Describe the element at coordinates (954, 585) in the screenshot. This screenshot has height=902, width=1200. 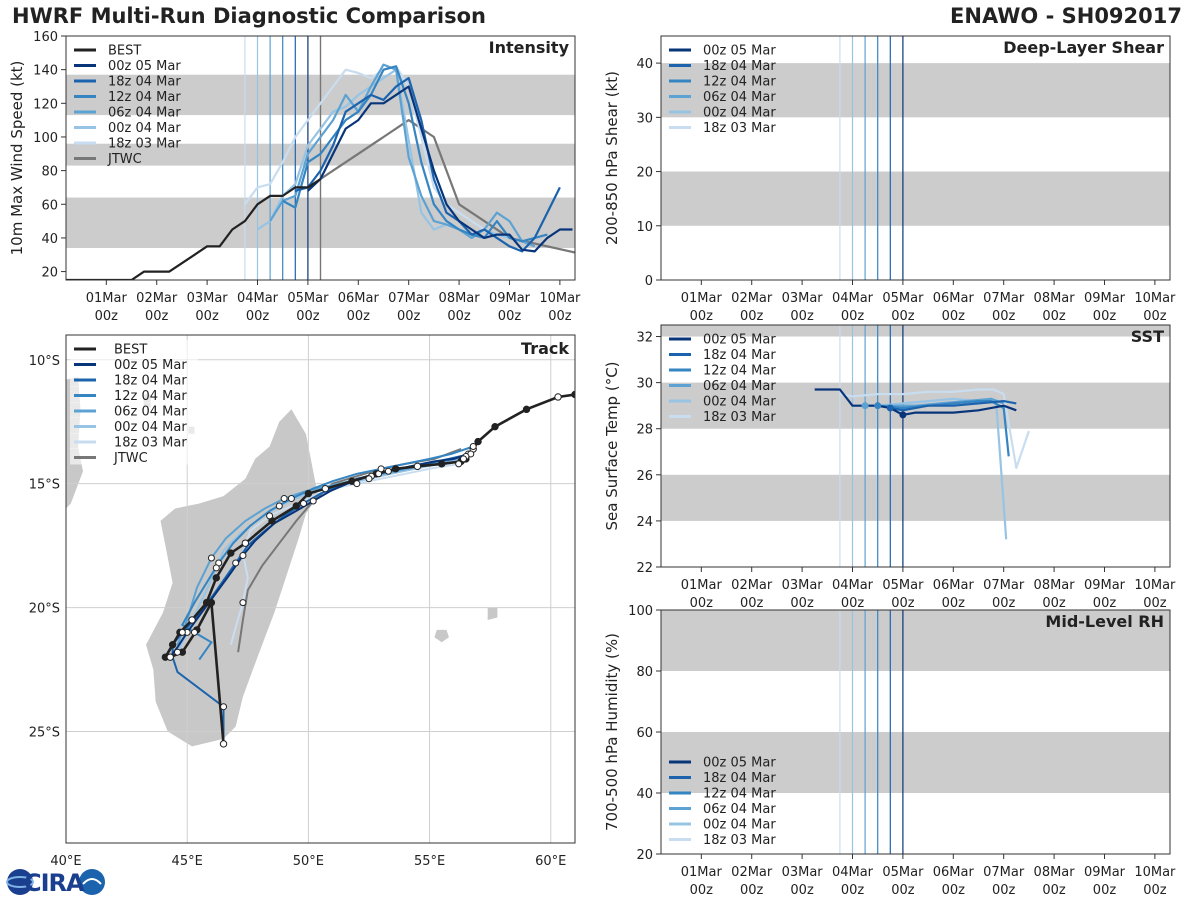
I see `sst-xtick-label: 06Mar` at that location.